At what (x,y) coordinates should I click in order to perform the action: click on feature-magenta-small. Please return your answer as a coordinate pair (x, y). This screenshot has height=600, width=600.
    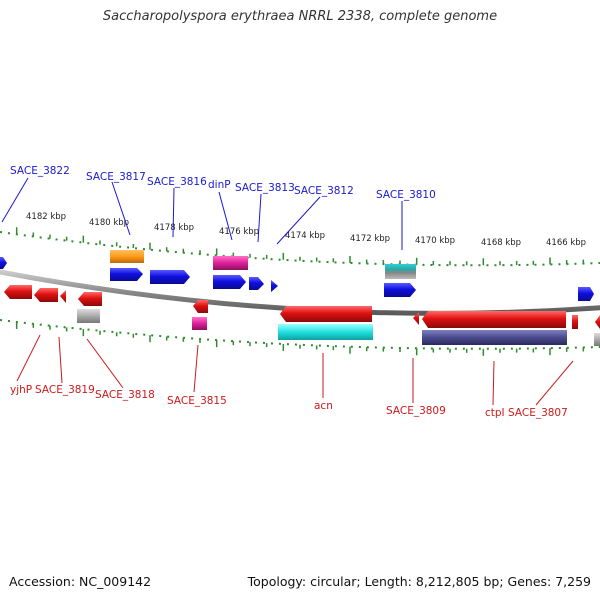
    Looking at the image, I should click on (199, 323).